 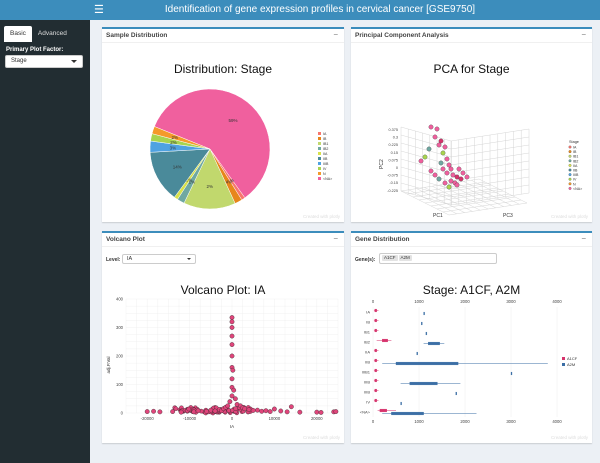 I want to click on pca-axis-label: PC2, so click(x=382, y=164).